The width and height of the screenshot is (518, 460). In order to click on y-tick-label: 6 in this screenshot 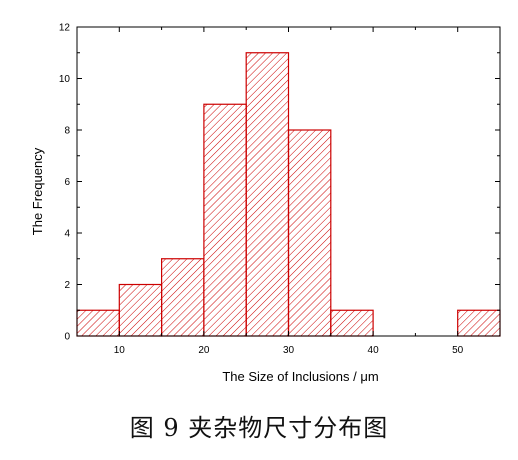, I will do `click(67, 182)`.